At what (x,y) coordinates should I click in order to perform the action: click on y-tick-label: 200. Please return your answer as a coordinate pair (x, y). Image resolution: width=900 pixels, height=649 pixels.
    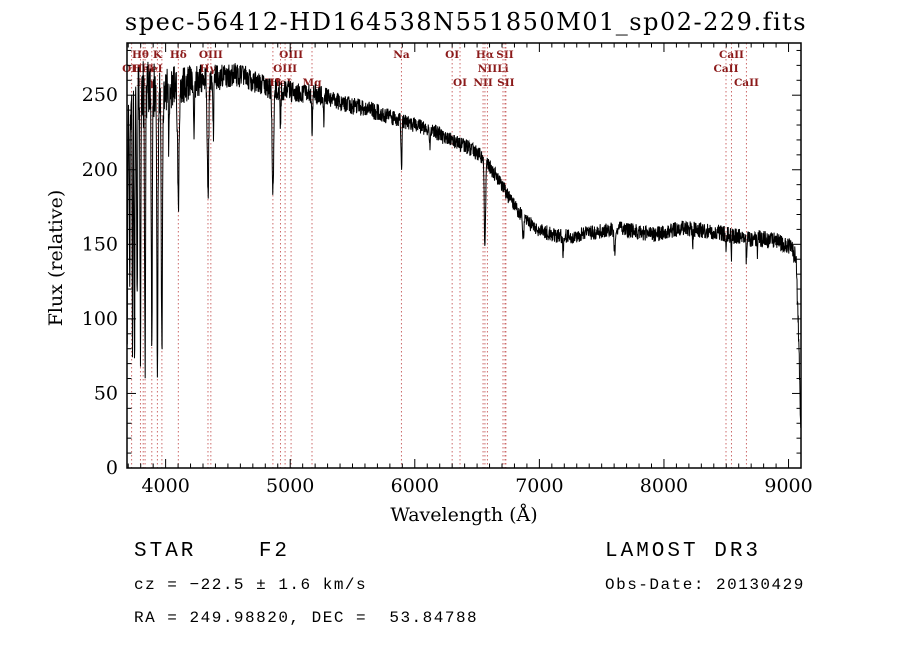
    Looking at the image, I should click on (100, 170).